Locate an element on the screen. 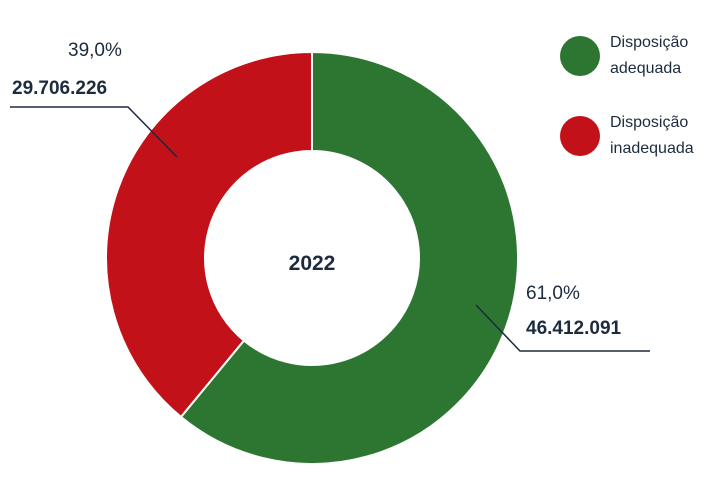  center-year-label: 2022 is located at coordinates (312, 263).